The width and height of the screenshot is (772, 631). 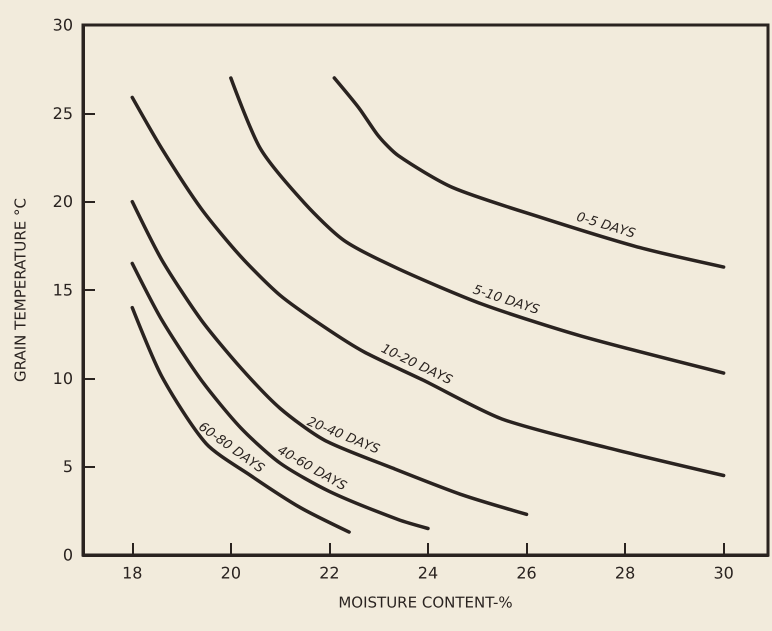 What do you see at coordinates (62, 113) in the screenshot?
I see `y-tick-label: 25` at bounding box center [62, 113].